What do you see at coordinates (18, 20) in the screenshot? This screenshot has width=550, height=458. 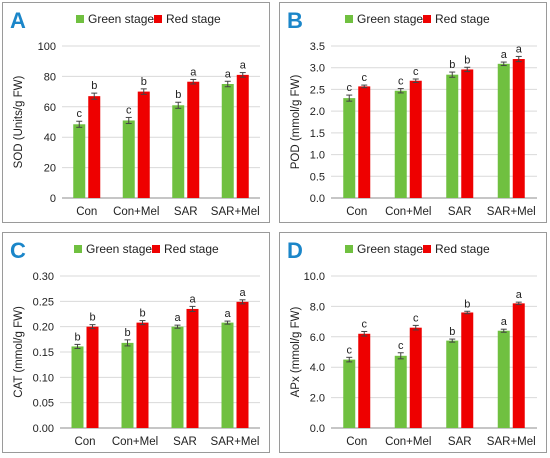 I see `panel-letter: A` at bounding box center [18, 20].